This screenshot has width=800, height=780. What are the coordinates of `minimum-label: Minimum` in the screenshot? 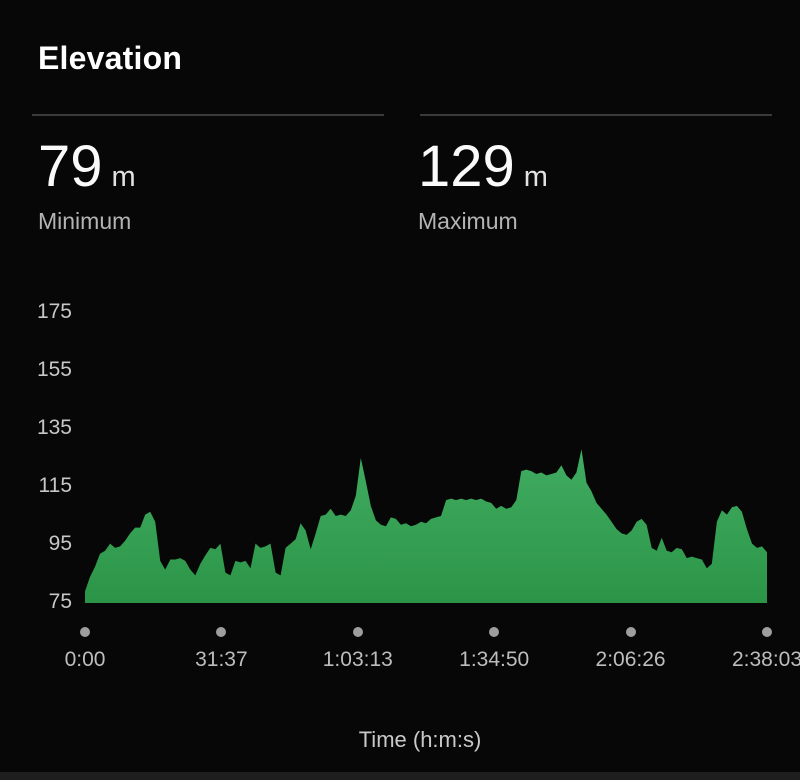 It's located at (85, 221).